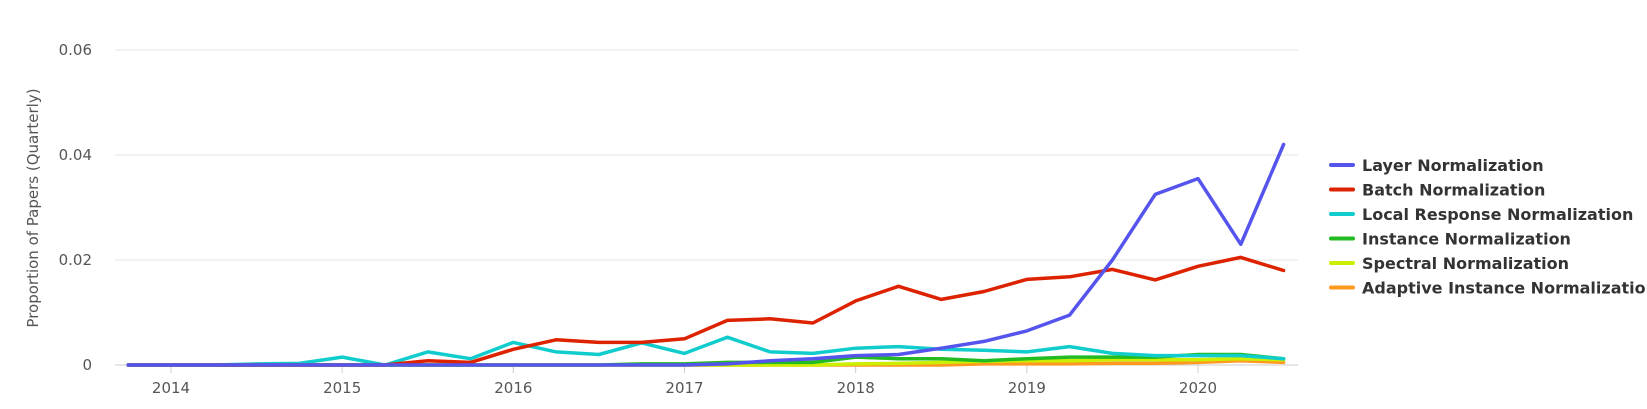 The height and width of the screenshot is (409, 1647). What do you see at coordinates (1465, 263) in the screenshot?
I see `legend-label: Spectral Normalization` at bounding box center [1465, 263].